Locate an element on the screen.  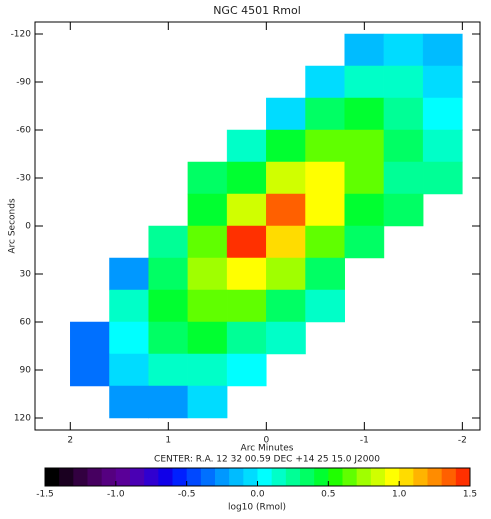
colorbar-tick-label: -0.5 is located at coordinates (187, 495).